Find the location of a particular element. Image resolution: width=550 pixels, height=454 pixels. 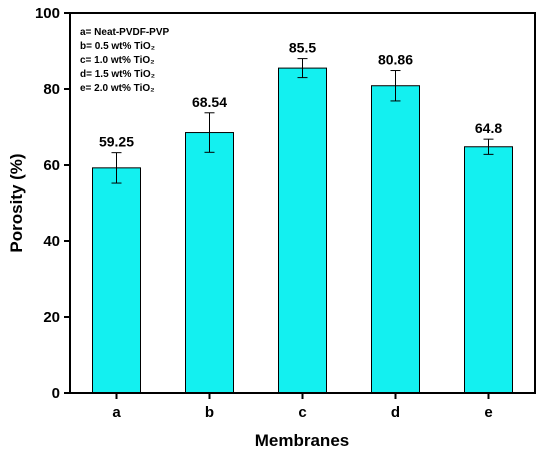

y-tick-label-80: 80 is located at coordinates (51, 89).